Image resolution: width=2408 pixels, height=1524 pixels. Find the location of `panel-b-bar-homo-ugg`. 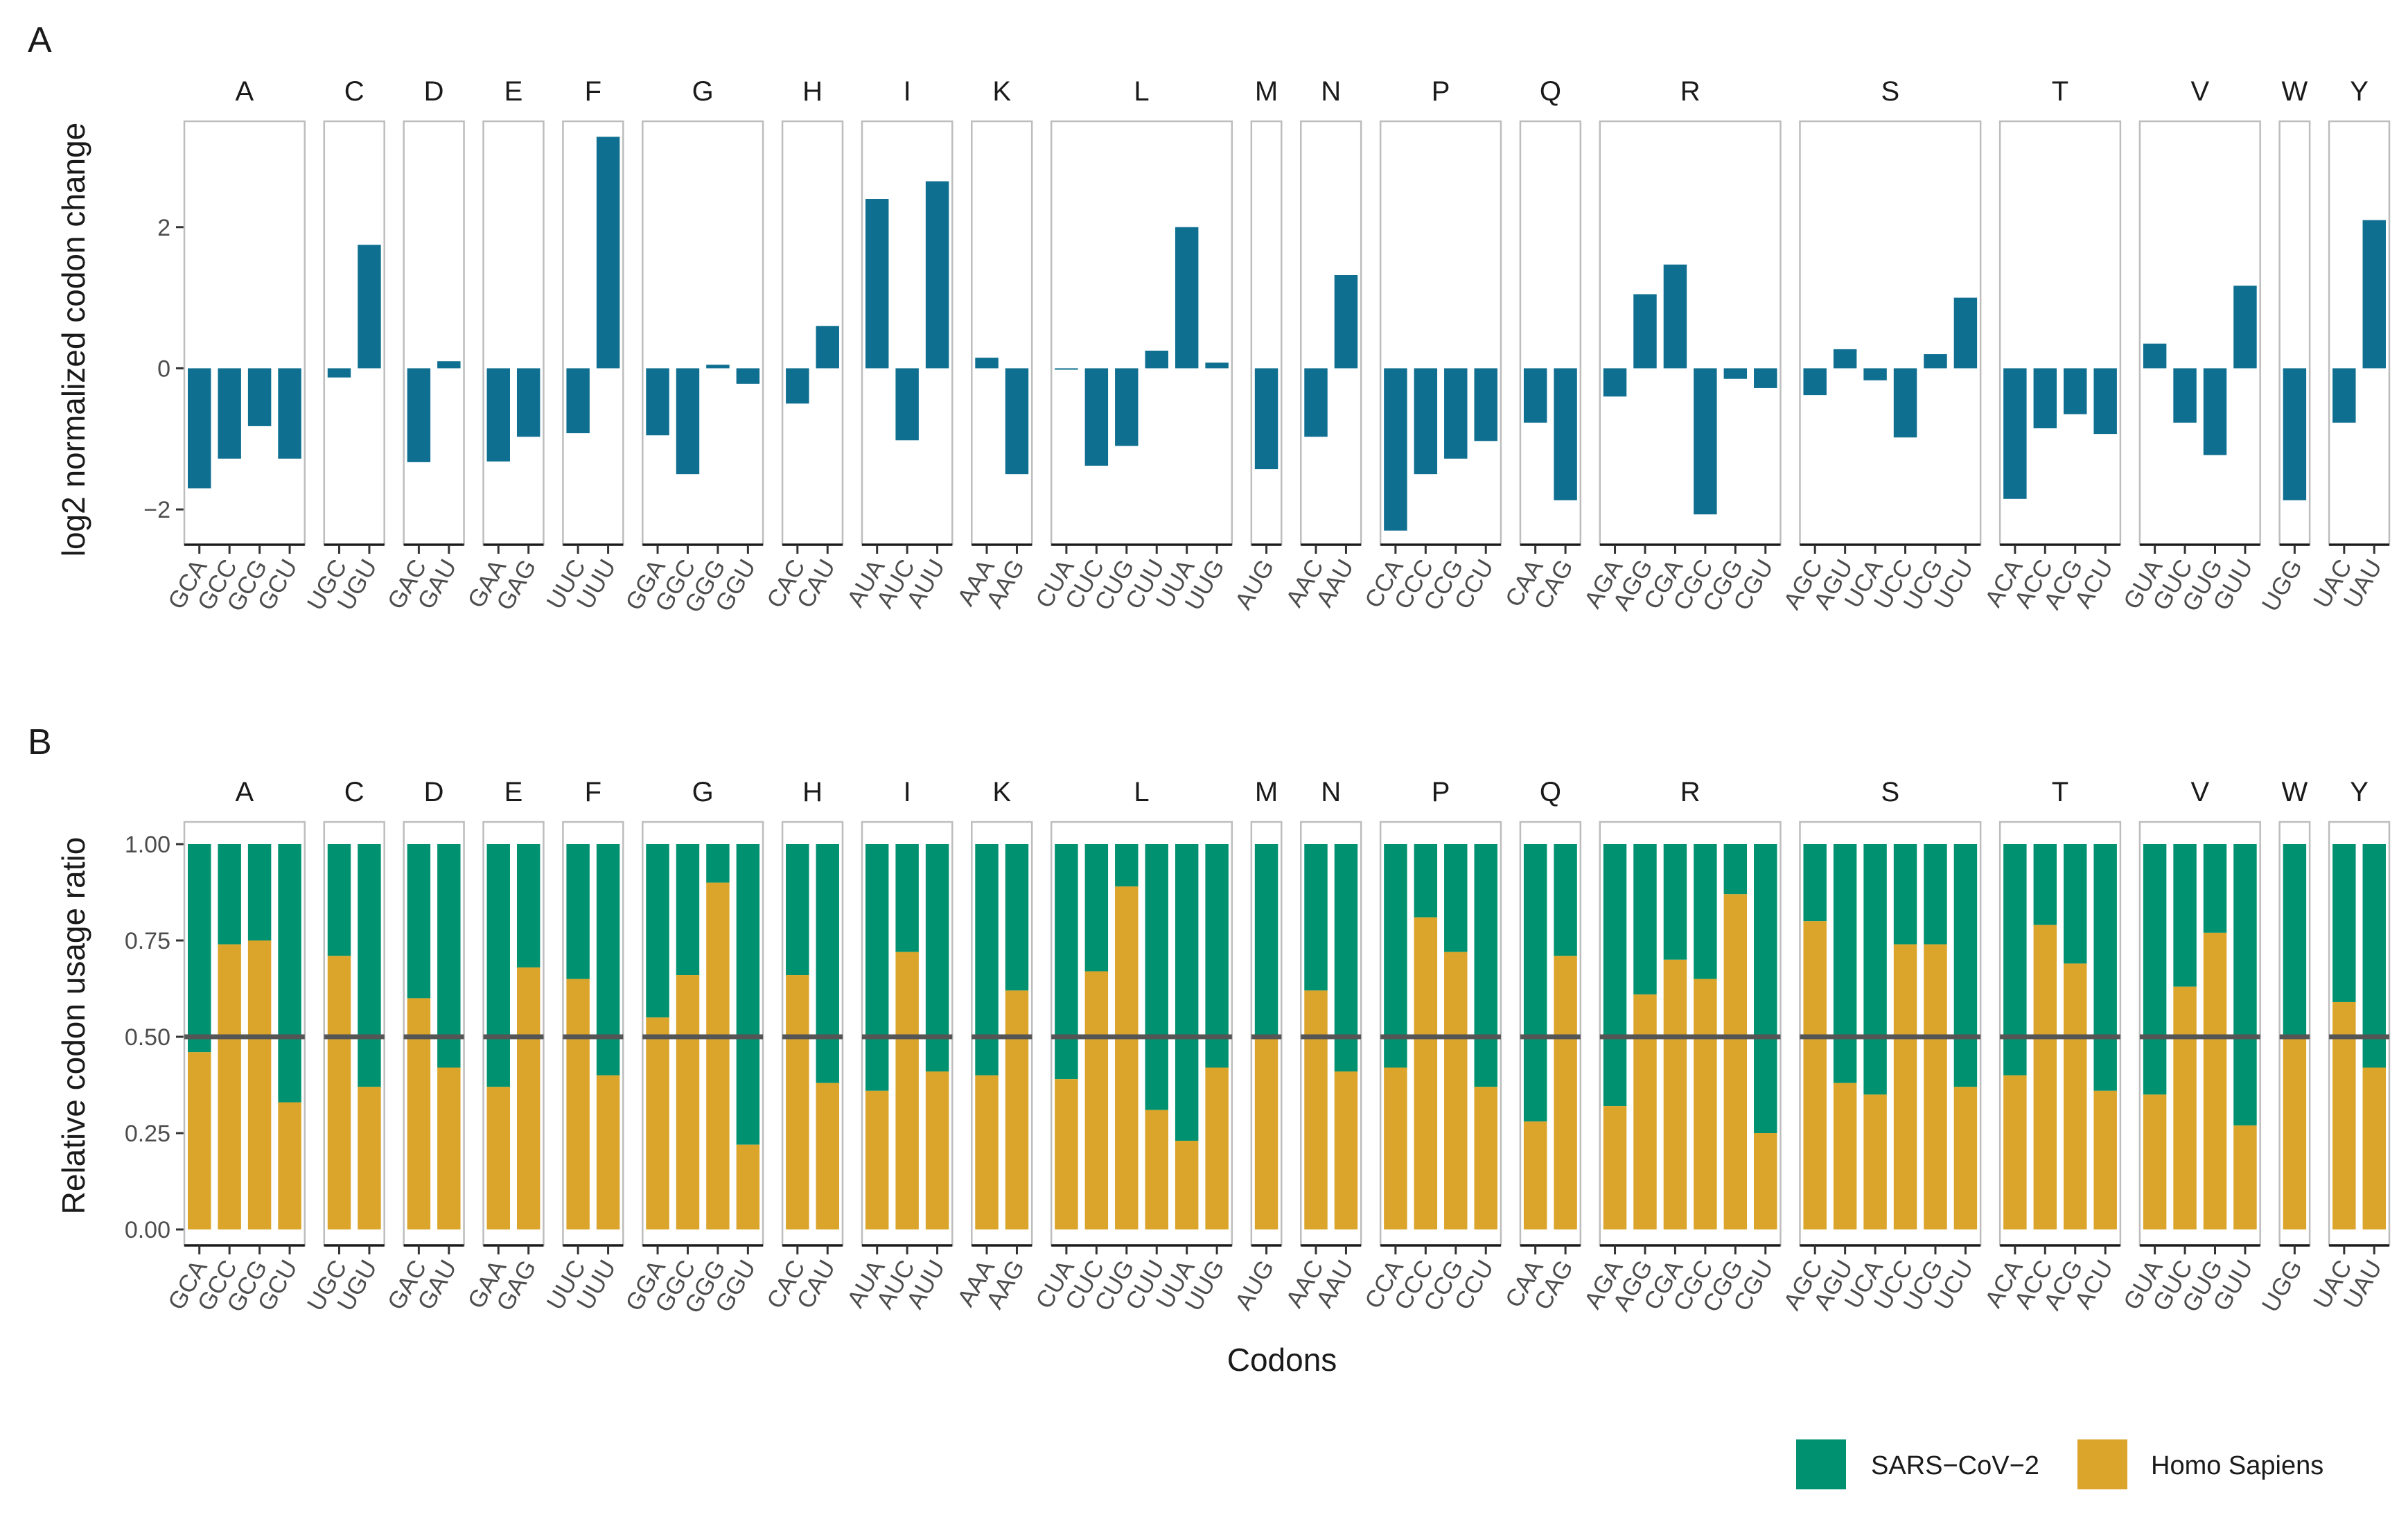

panel-b-bar-homo-ugg is located at coordinates (2295, 1133).